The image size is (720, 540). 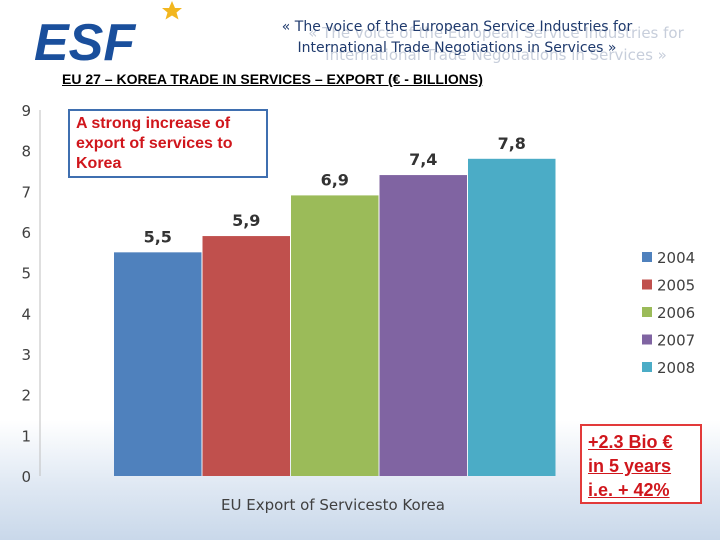 What do you see at coordinates (676, 258) in the screenshot?
I see `legend-label: 2004` at bounding box center [676, 258].